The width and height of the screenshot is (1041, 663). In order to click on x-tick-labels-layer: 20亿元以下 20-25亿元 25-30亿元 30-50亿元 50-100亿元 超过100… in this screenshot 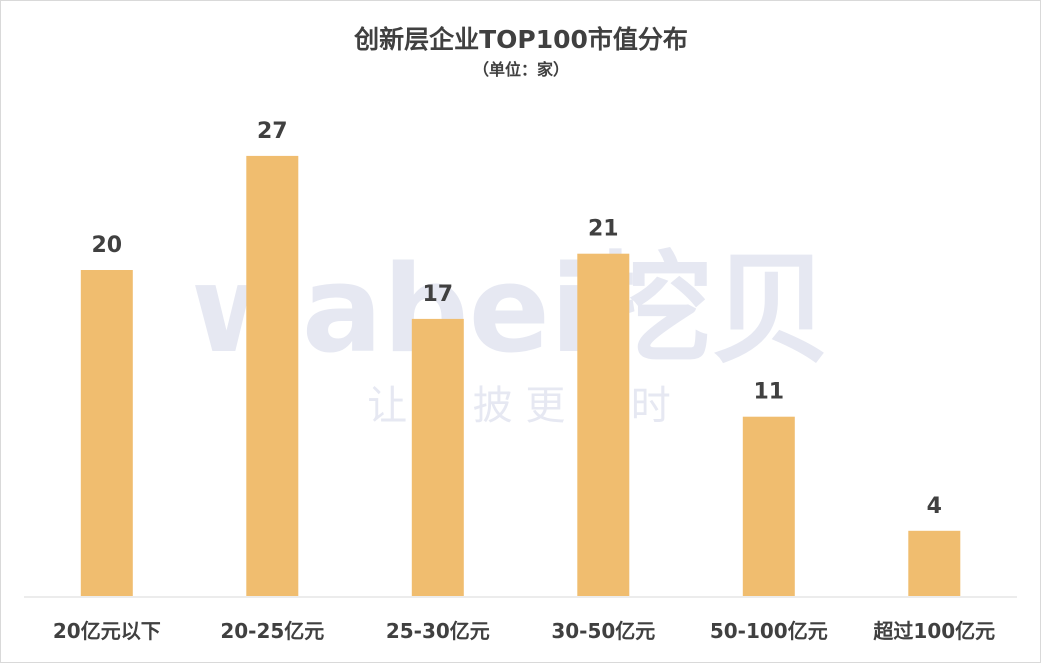, I will do `click(524, 631)`.